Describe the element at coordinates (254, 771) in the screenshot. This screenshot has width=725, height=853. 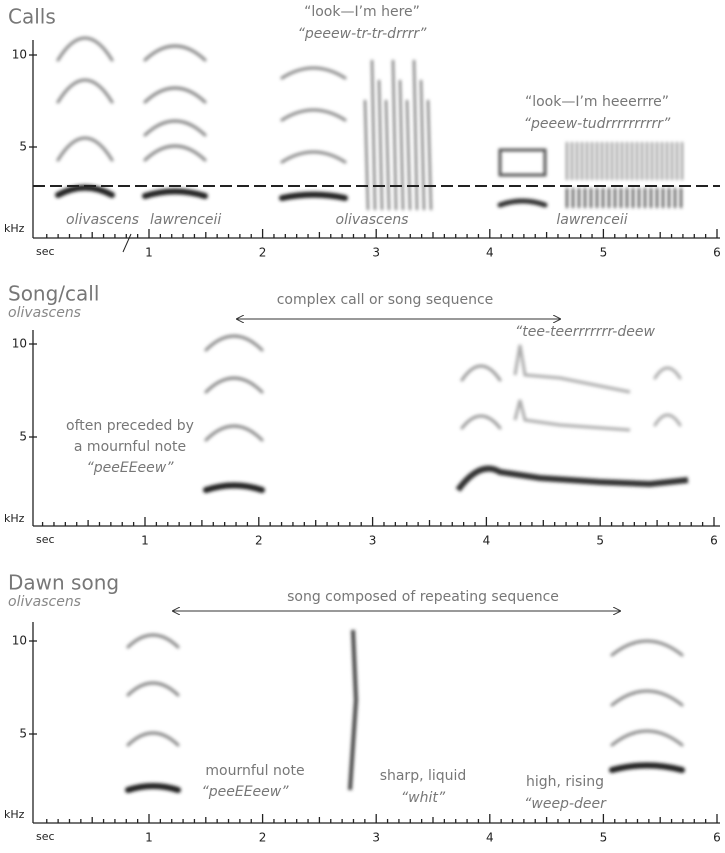
I see `annotation: mournful note` at that location.